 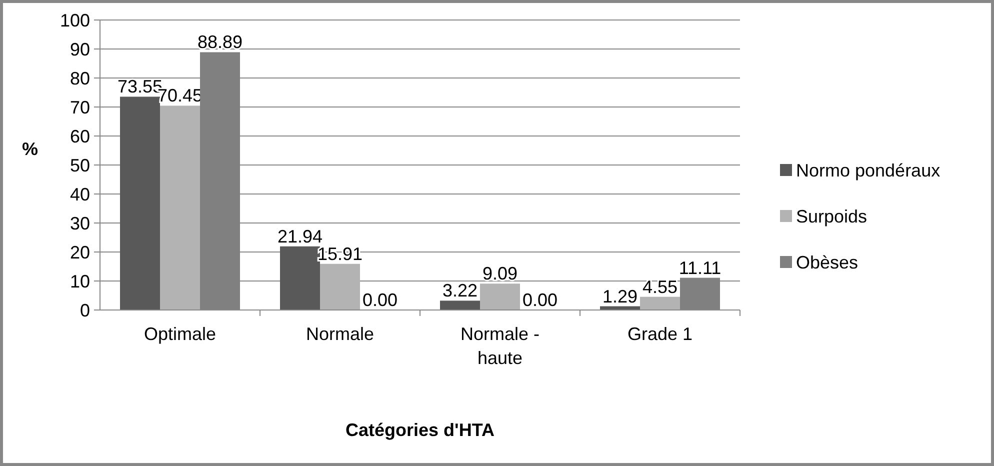 What do you see at coordinates (80, 194) in the screenshot?
I see `y-tick-label: 40` at bounding box center [80, 194].